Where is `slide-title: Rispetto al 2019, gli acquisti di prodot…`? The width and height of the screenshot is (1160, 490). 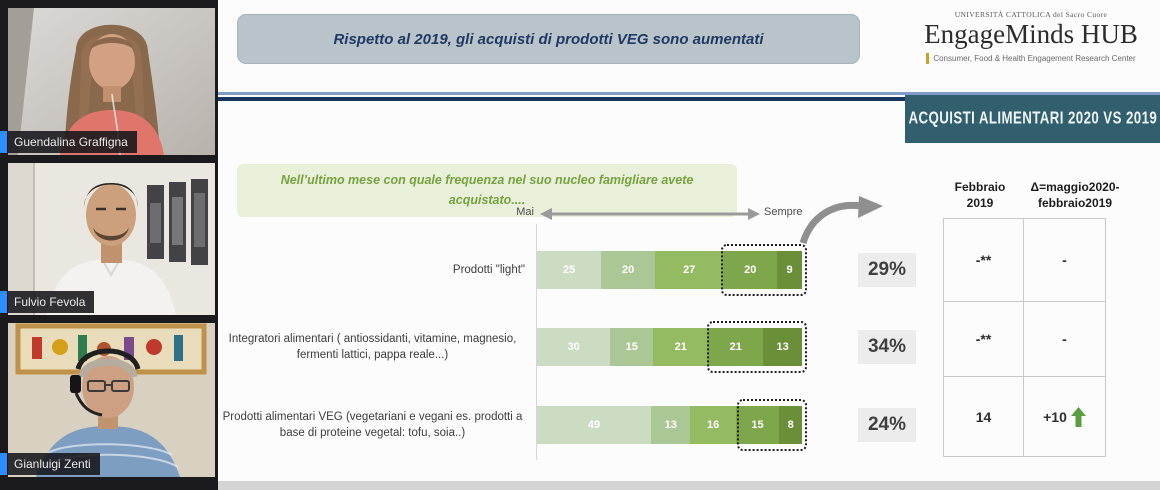 slide-title: Rispetto al 2019, gli acquisti di prodot… is located at coordinates (548, 39).